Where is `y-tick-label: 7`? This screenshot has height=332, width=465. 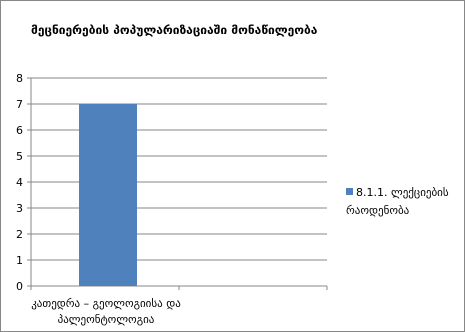
y-tick-label: 7 is located at coordinates (19, 104).